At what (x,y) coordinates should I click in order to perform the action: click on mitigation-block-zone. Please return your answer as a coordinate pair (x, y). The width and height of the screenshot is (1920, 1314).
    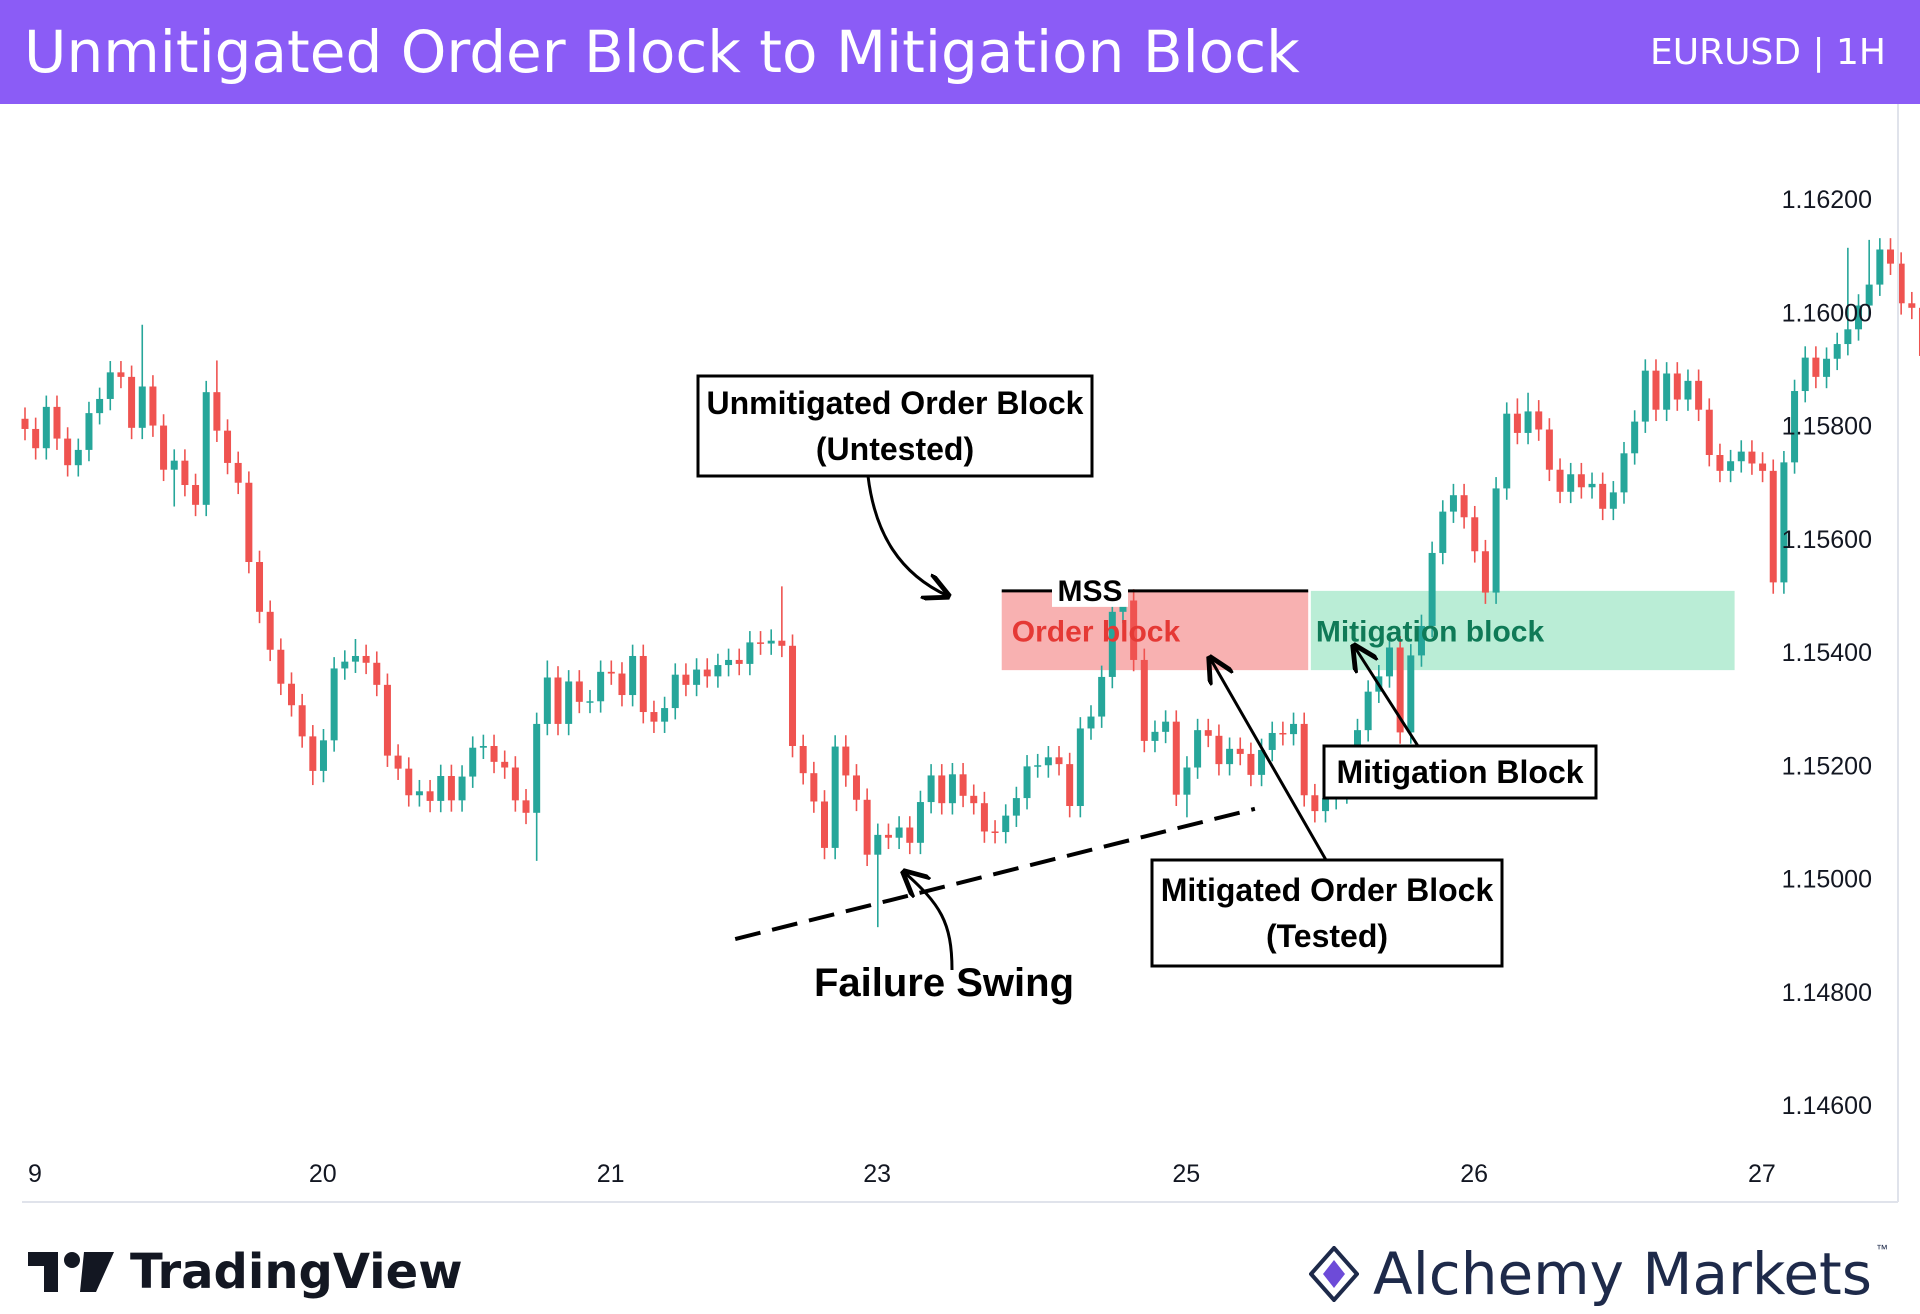
    Looking at the image, I should click on (1522, 630).